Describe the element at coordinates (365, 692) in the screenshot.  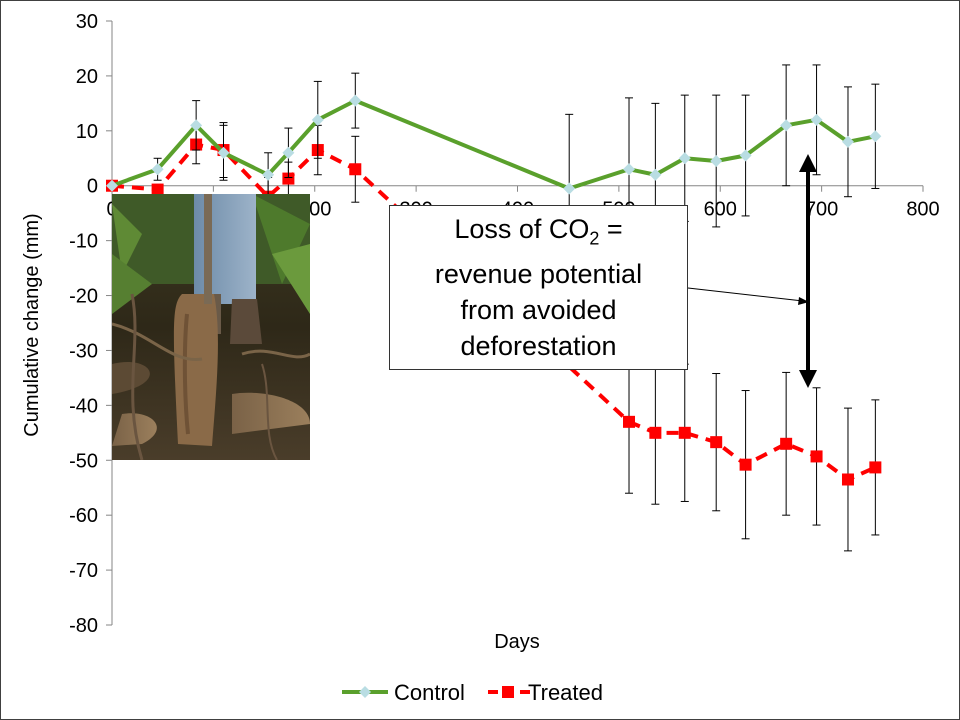
I see `legend-control-marker` at that location.